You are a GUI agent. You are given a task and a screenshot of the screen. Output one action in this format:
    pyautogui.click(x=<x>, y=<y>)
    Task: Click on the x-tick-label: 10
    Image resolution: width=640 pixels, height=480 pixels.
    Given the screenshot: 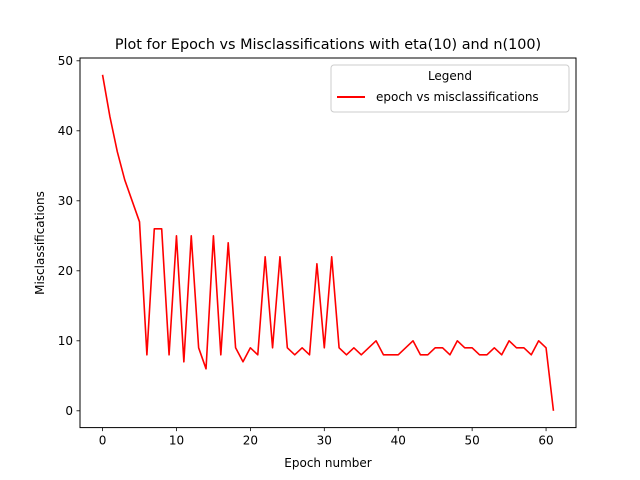 What is the action you would take?
    pyautogui.click(x=176, y=441)
    